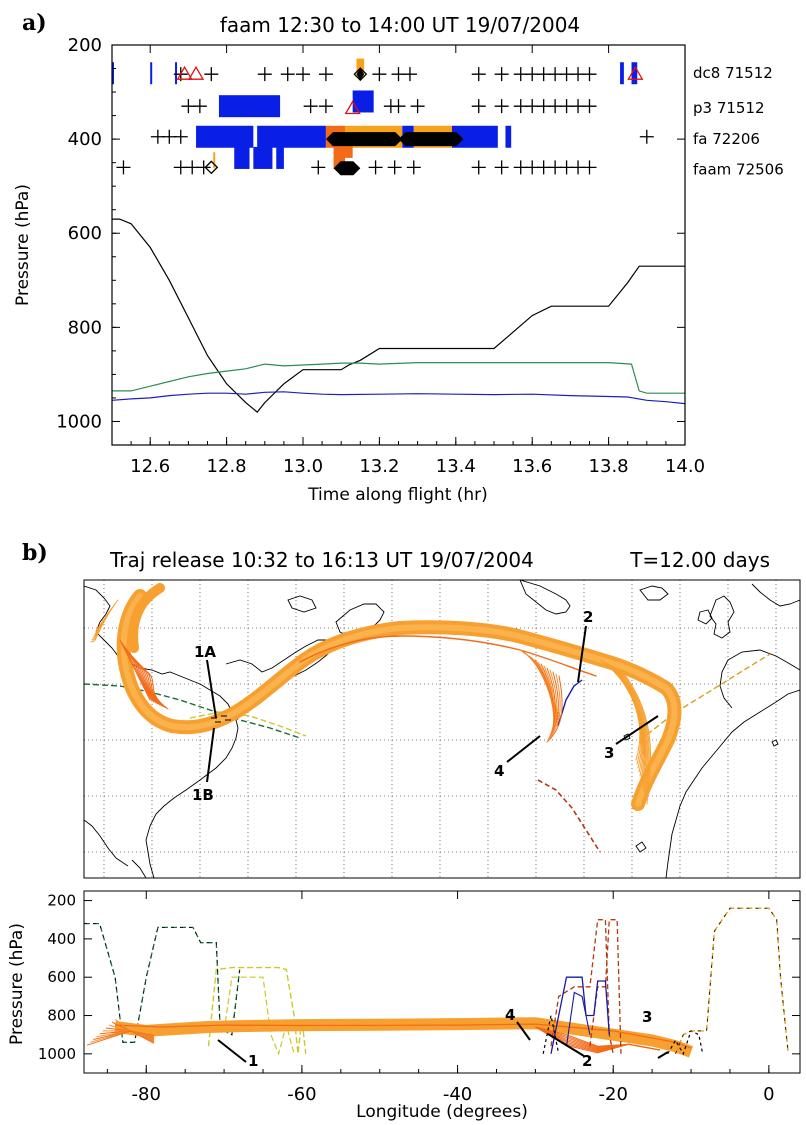 The width and height of the screenshot is (806, 1125). I want to click on b-xtick-label-4: 0, so click(768, 1094).